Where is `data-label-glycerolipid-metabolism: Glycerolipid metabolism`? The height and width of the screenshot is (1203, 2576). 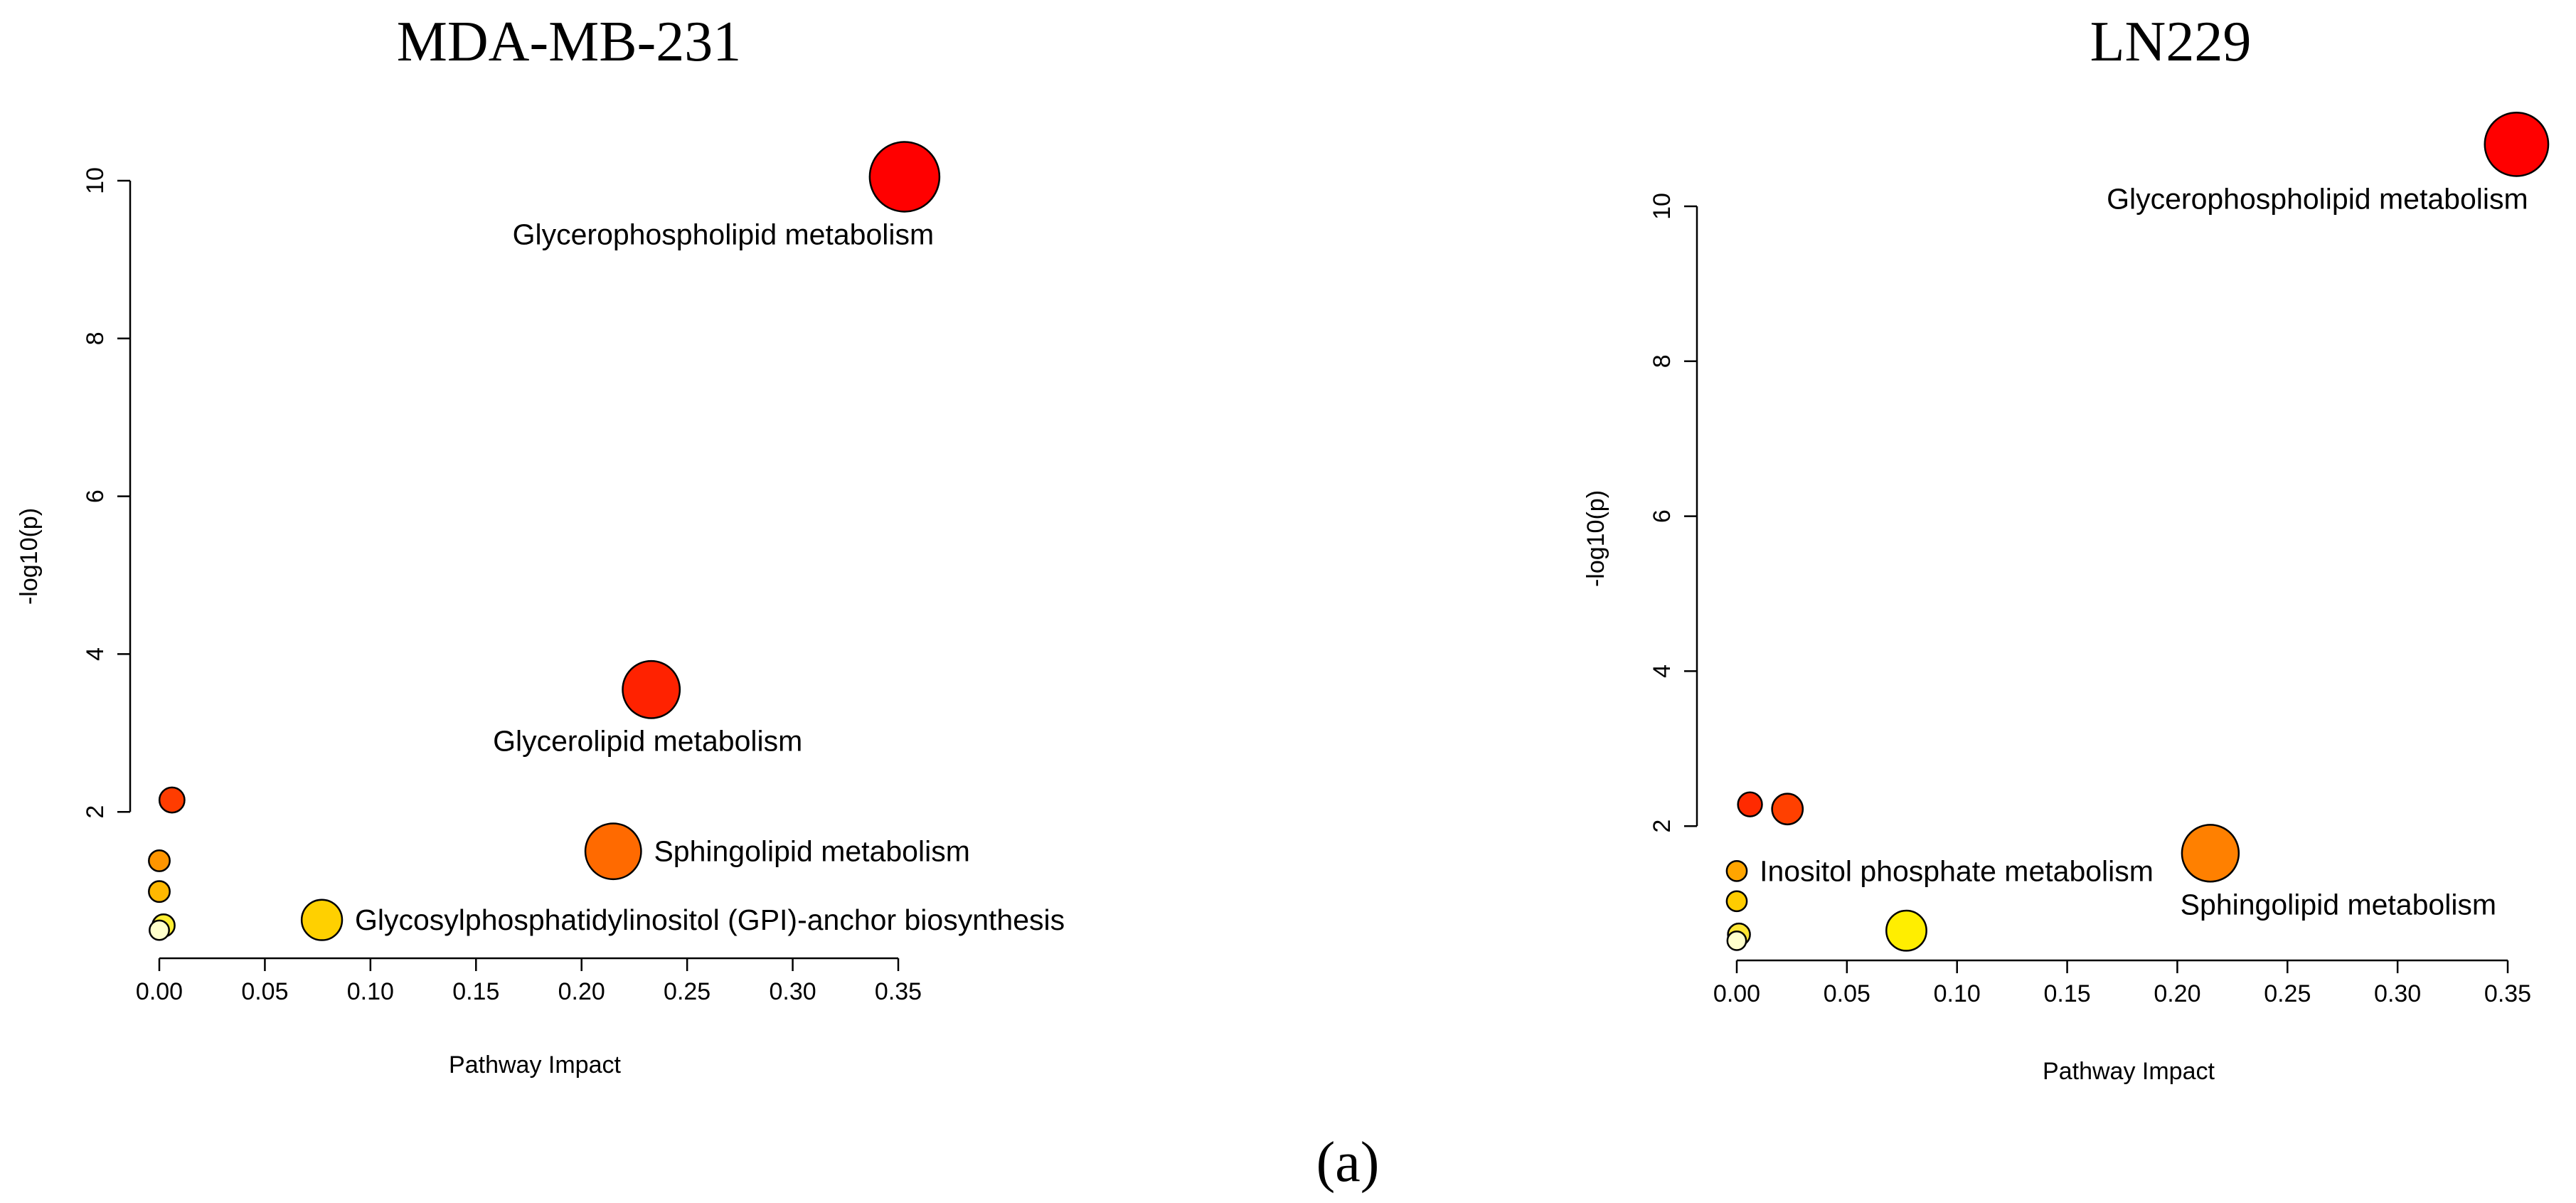 data-label-glycerolipid-metabolism: Glycerolipid metabolism is located at coordinates (647, 740).